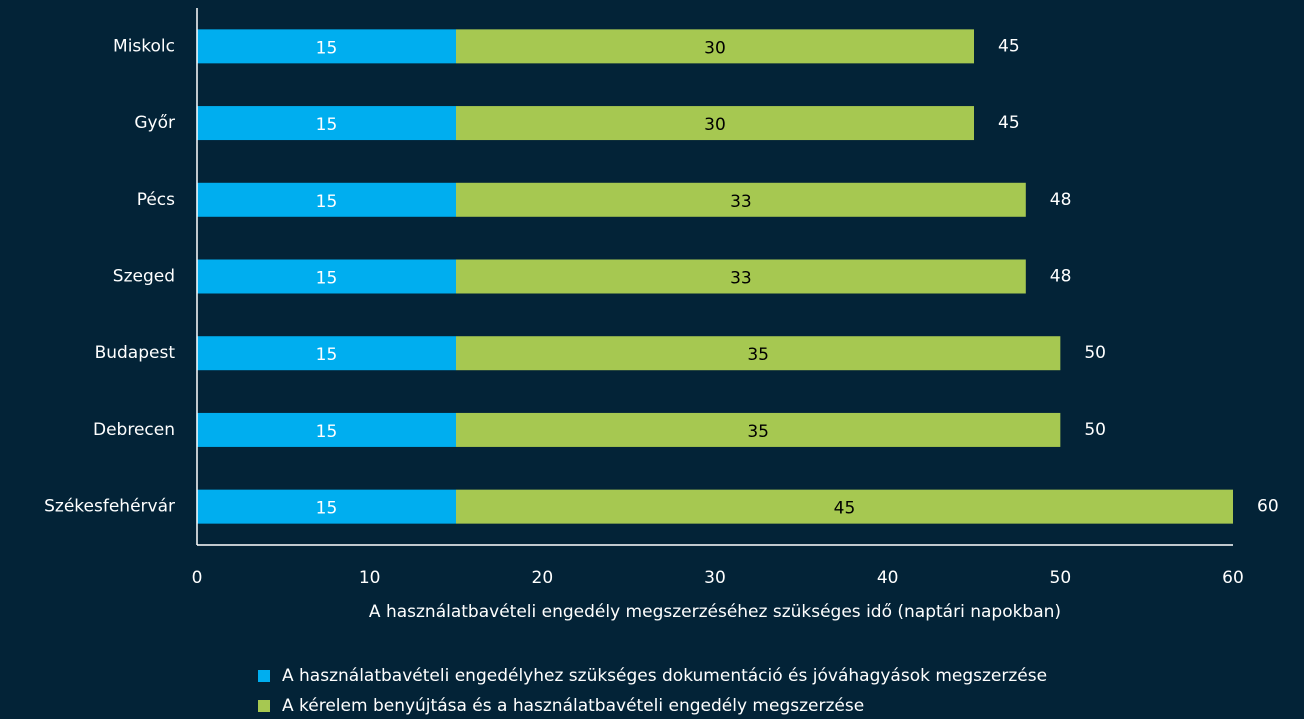  Describe the element at coordinates (144, 46) in the screenshot. I see `y-tick-label: Miskolc` at that location.